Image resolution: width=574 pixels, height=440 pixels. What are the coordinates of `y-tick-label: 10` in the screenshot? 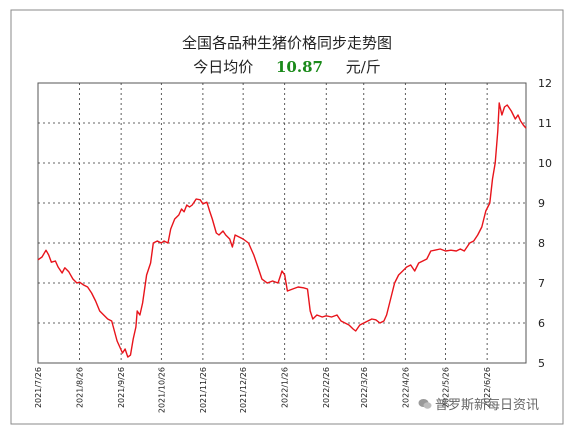 It's located at (545, 163).